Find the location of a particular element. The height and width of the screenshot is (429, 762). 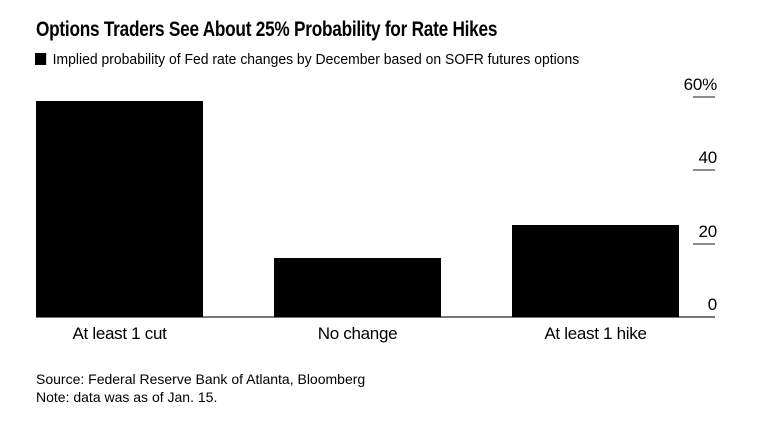

bar-no-change is located at coordinates (357, 287).